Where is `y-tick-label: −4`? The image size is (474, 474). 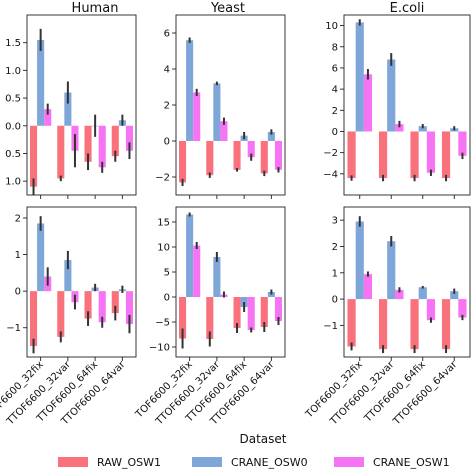
y-tick-label: −4 is located at coordinates (330, 174).